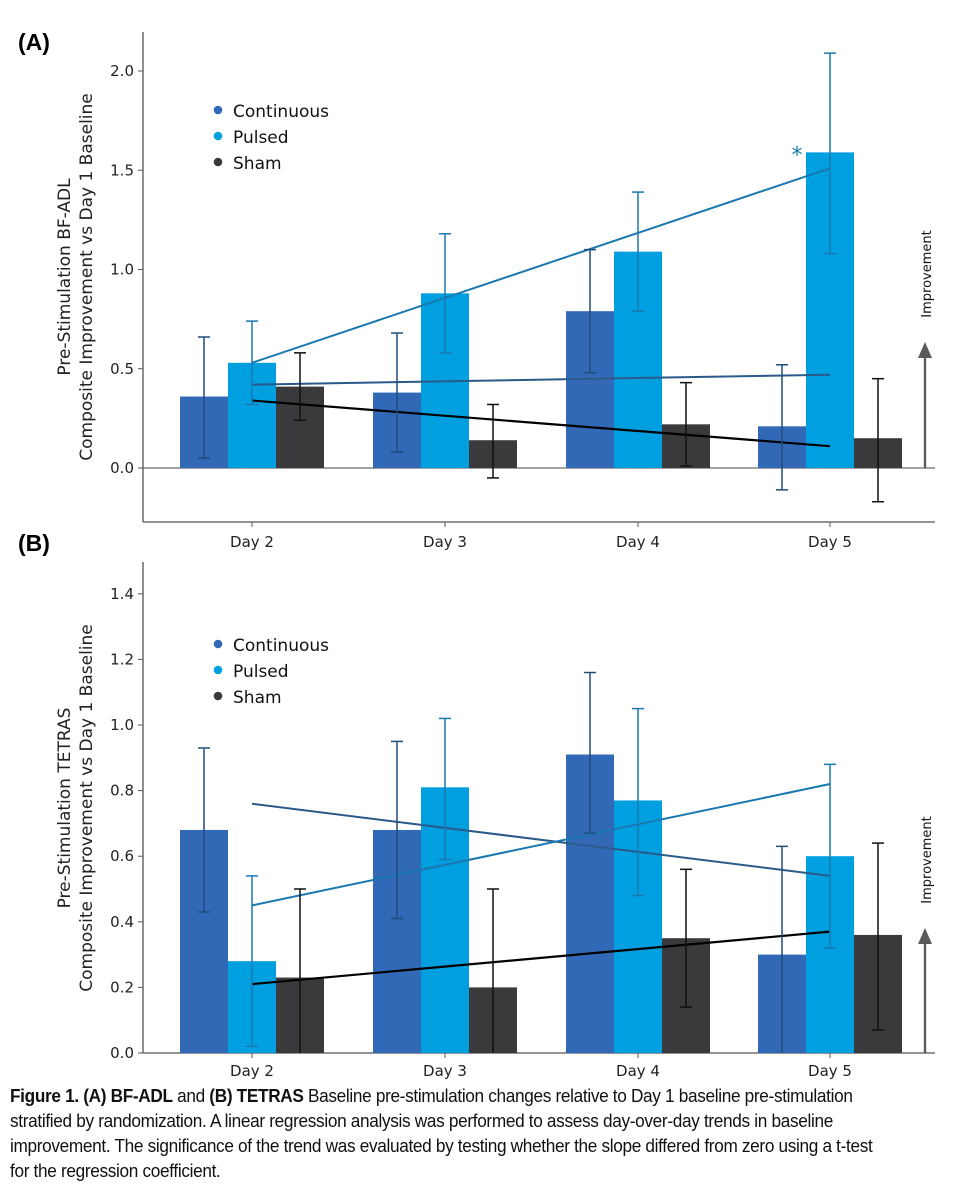 The image size is (967, 1201). What do you see at coordinates (122, 71) in the screenshot?
I see `y-tick-label: 2.0` at bounding box center [122, 71].